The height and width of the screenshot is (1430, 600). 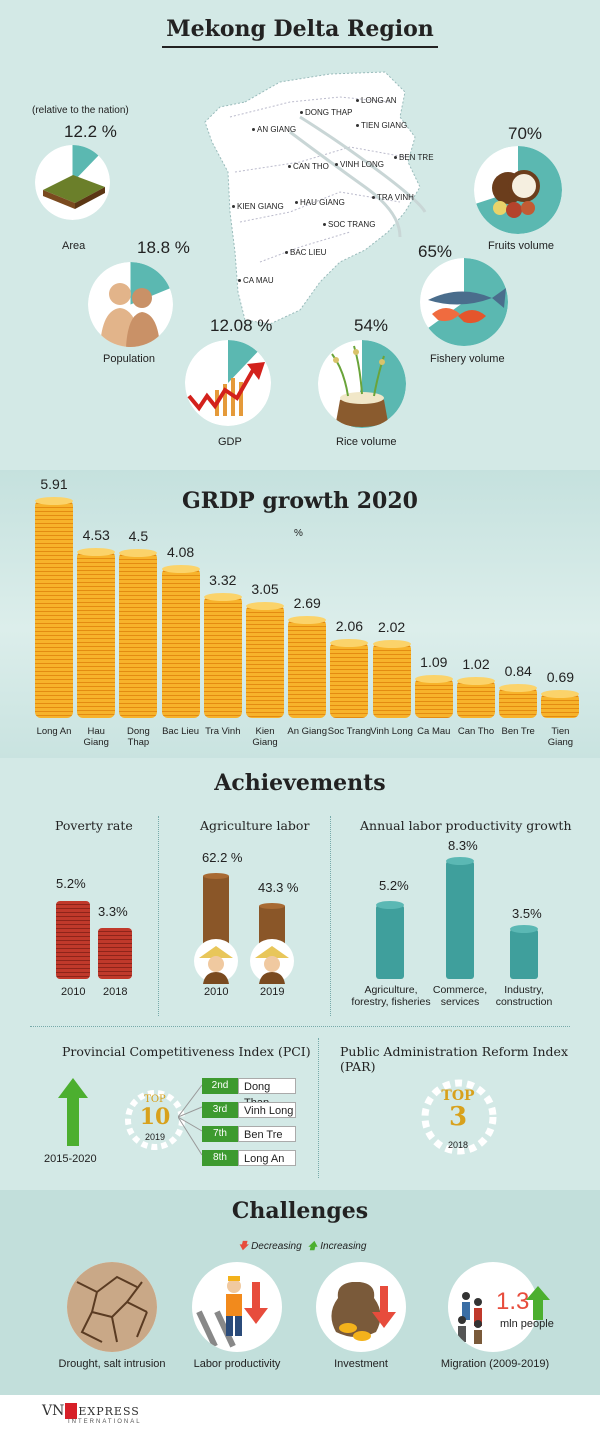 I want to click on productivity-industry-bar, so click(x=524, y=952).